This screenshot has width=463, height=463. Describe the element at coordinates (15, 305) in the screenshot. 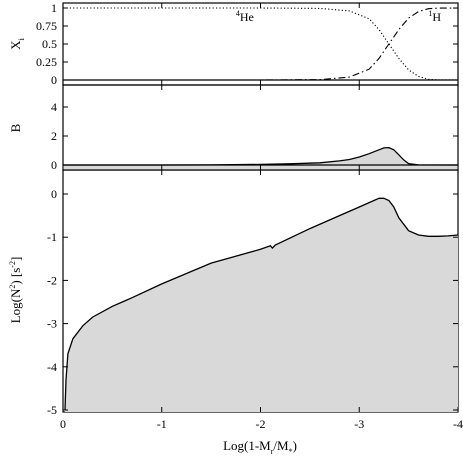

I see `ylabel-part-ylabel: Log(N` at that location.